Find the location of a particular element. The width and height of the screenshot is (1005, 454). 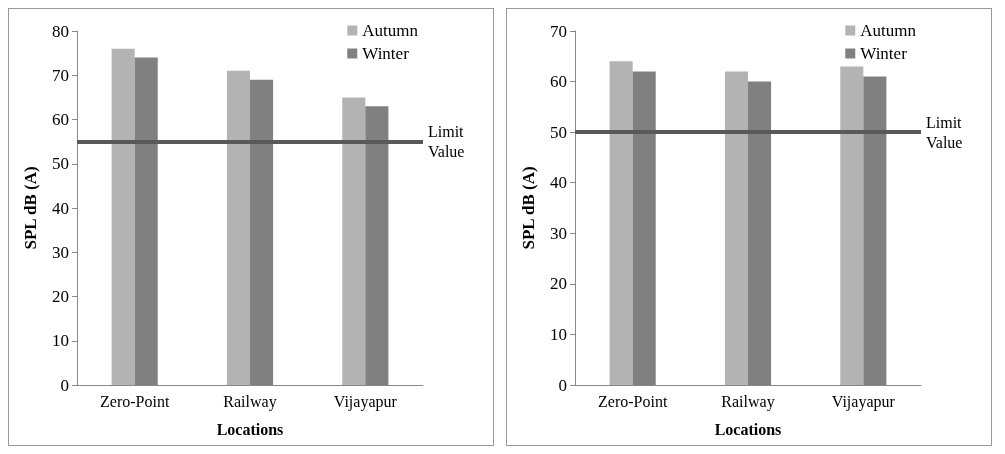

y-tick-label: 80 is located at coordinates (60, 31).